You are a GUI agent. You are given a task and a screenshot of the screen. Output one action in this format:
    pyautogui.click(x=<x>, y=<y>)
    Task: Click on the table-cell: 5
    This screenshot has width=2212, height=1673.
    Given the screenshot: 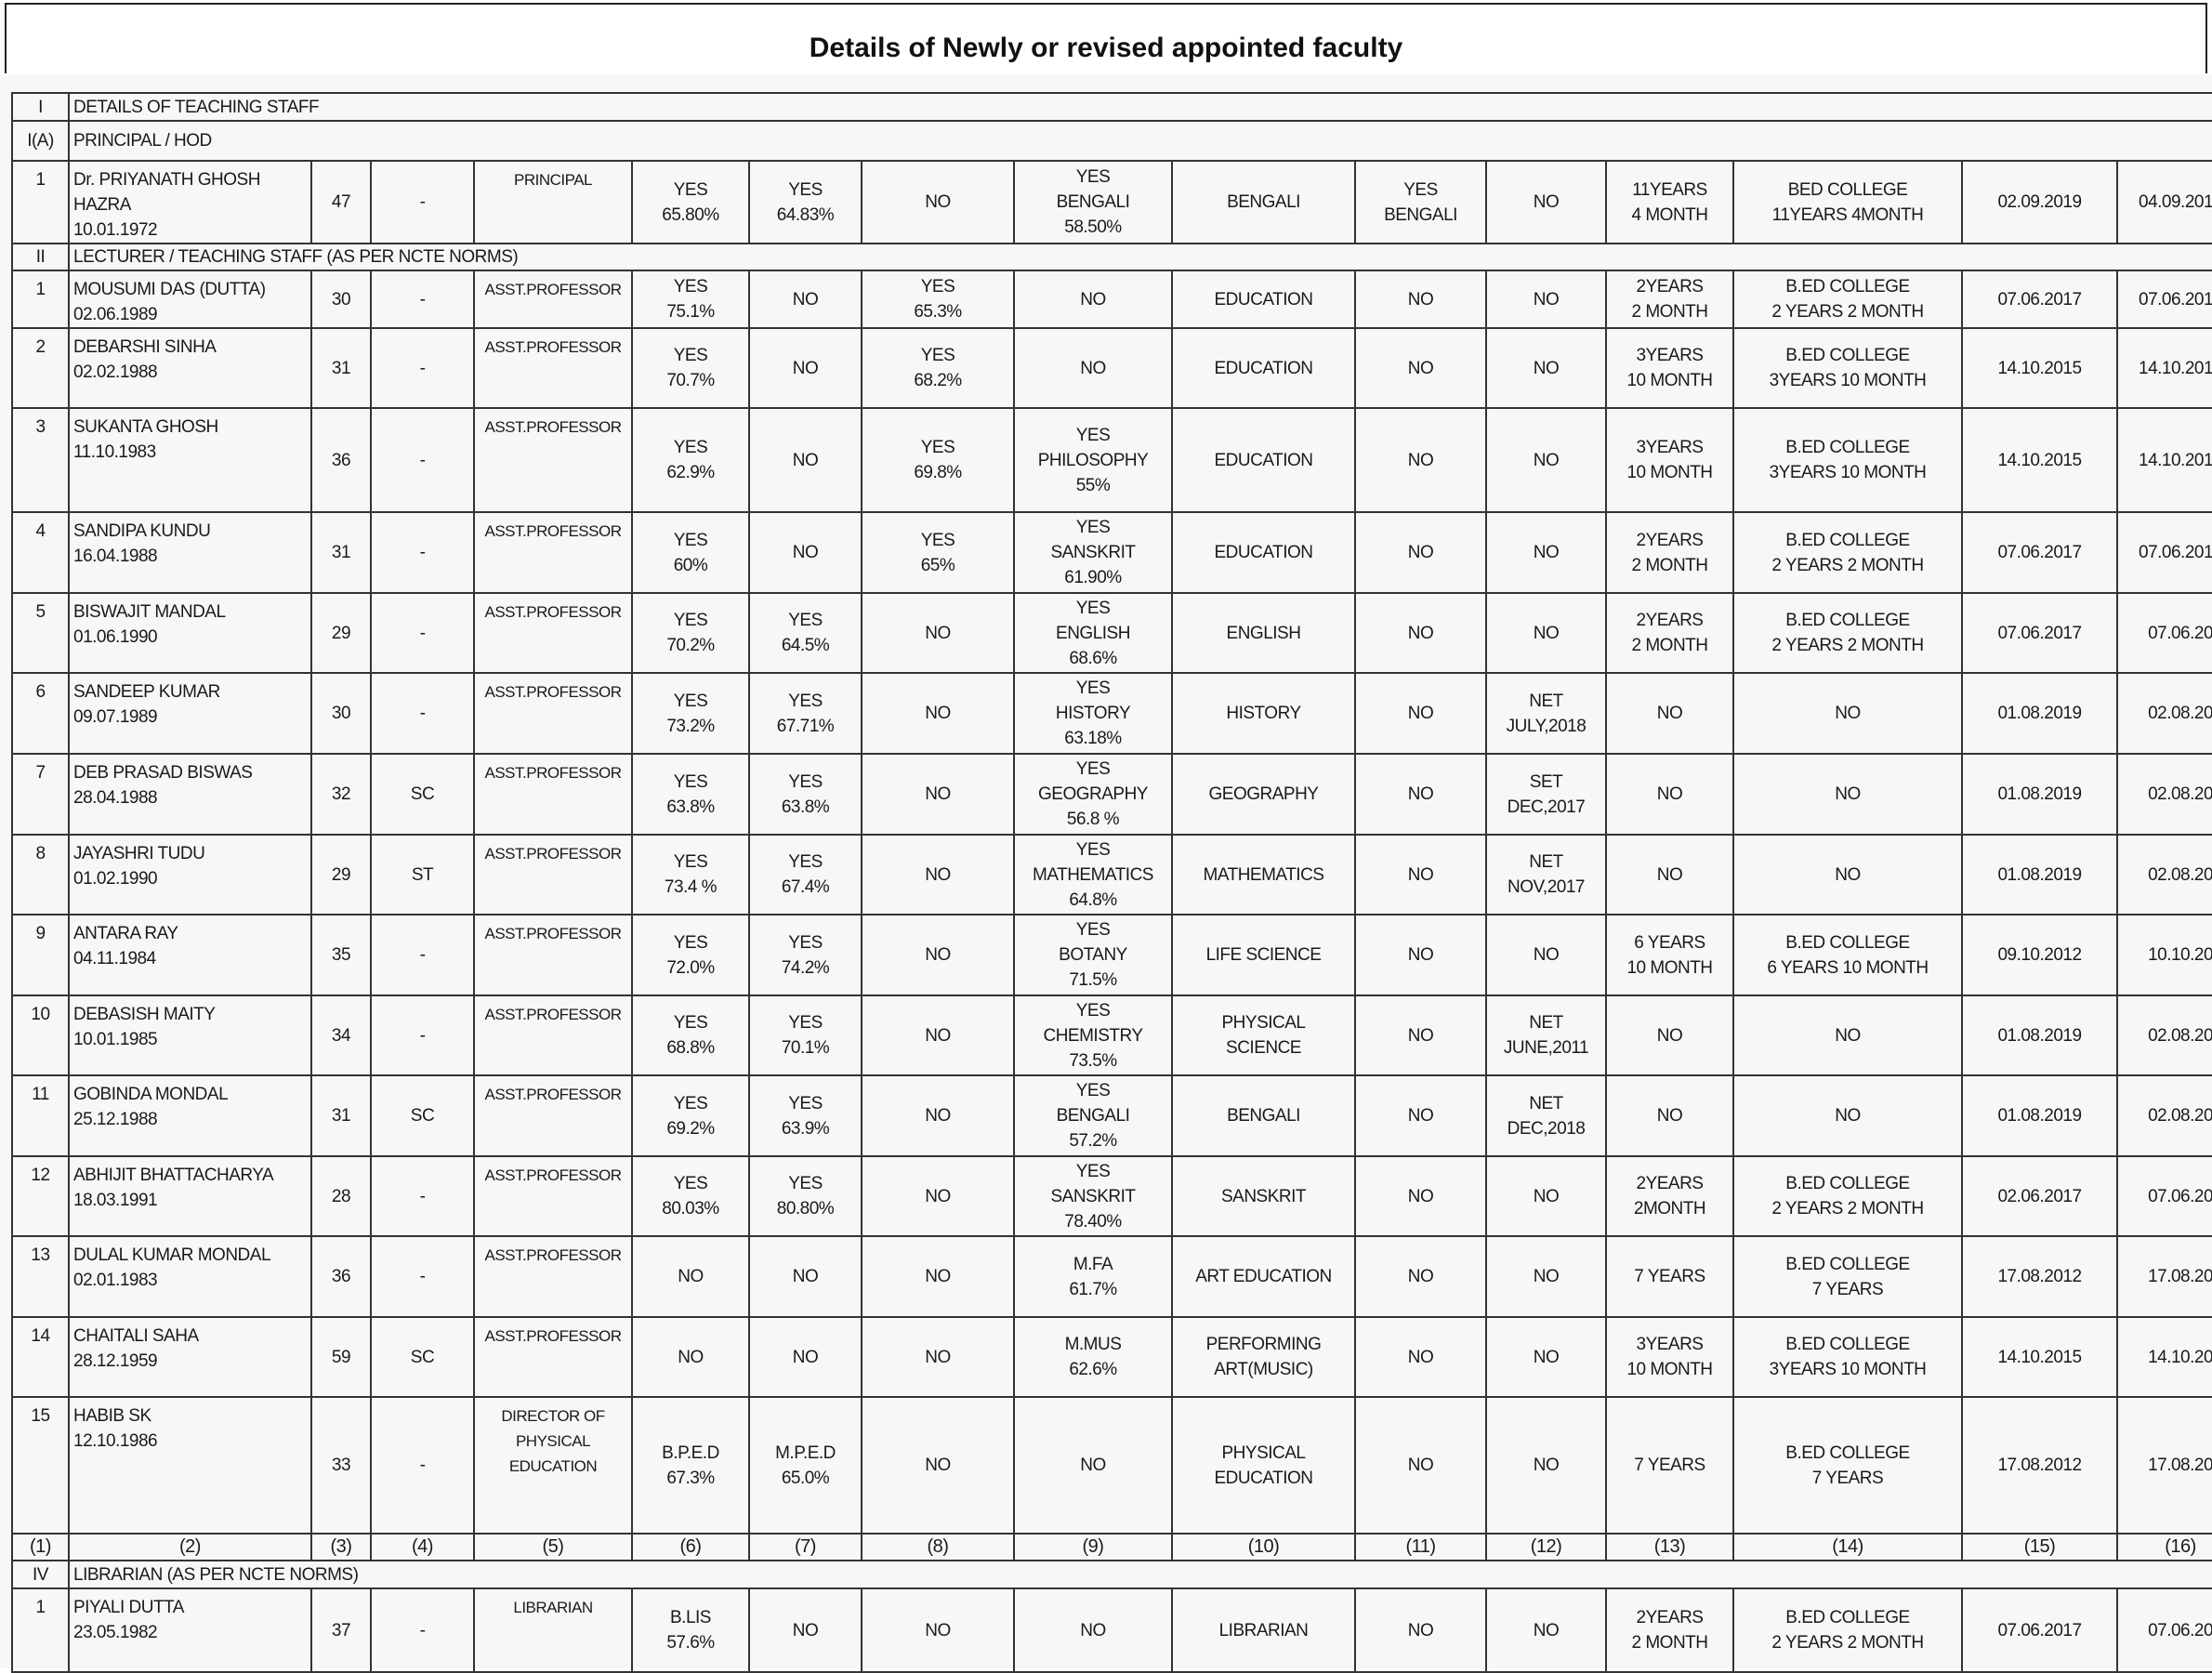 What is the action you would take?
    pyautogui.click(x=40, y=633)
    